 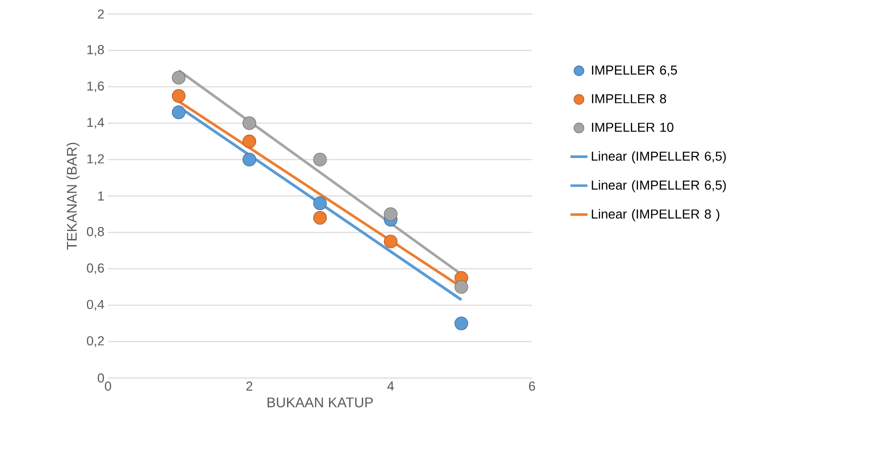 What do you see at coordinates (656, 215) in the screenshot?
I see `legend-label: Linear (IMPELLER 8 )` at bounding box center [656, 215].